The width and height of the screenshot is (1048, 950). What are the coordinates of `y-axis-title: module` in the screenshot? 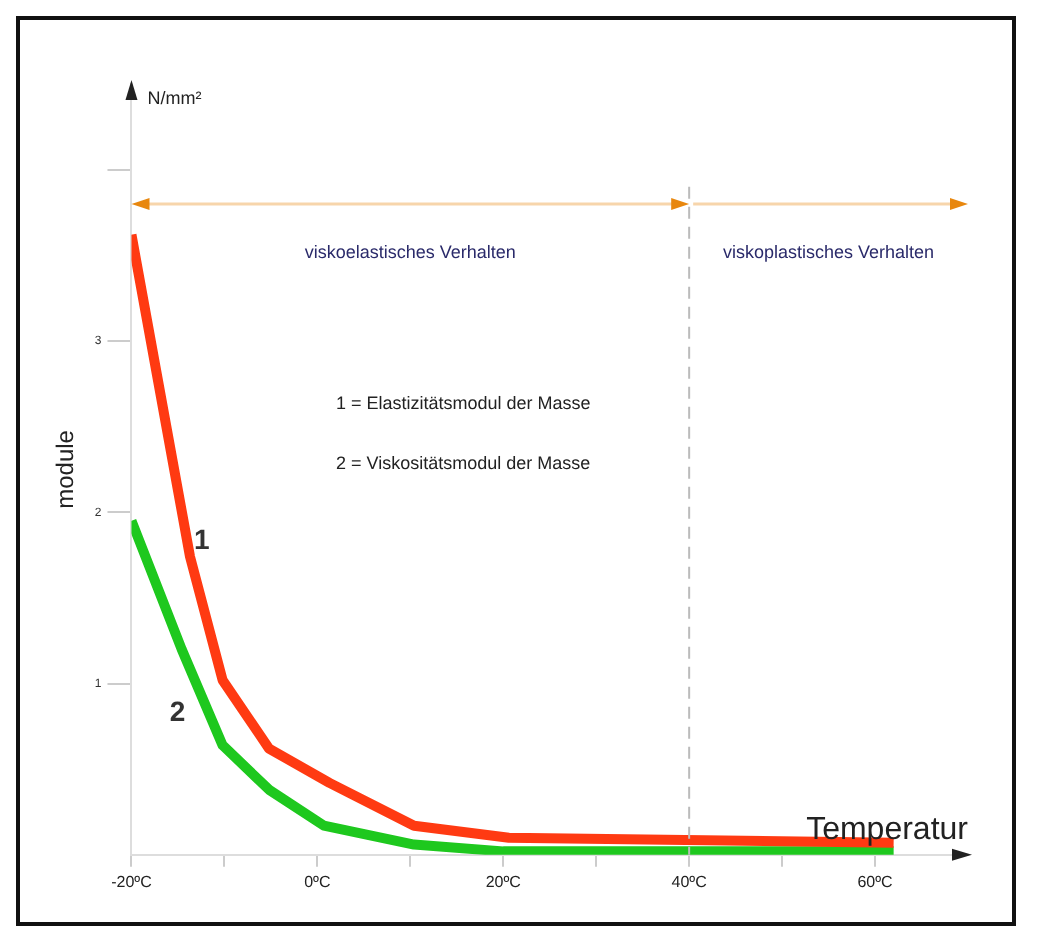 It's located at (65, 469).